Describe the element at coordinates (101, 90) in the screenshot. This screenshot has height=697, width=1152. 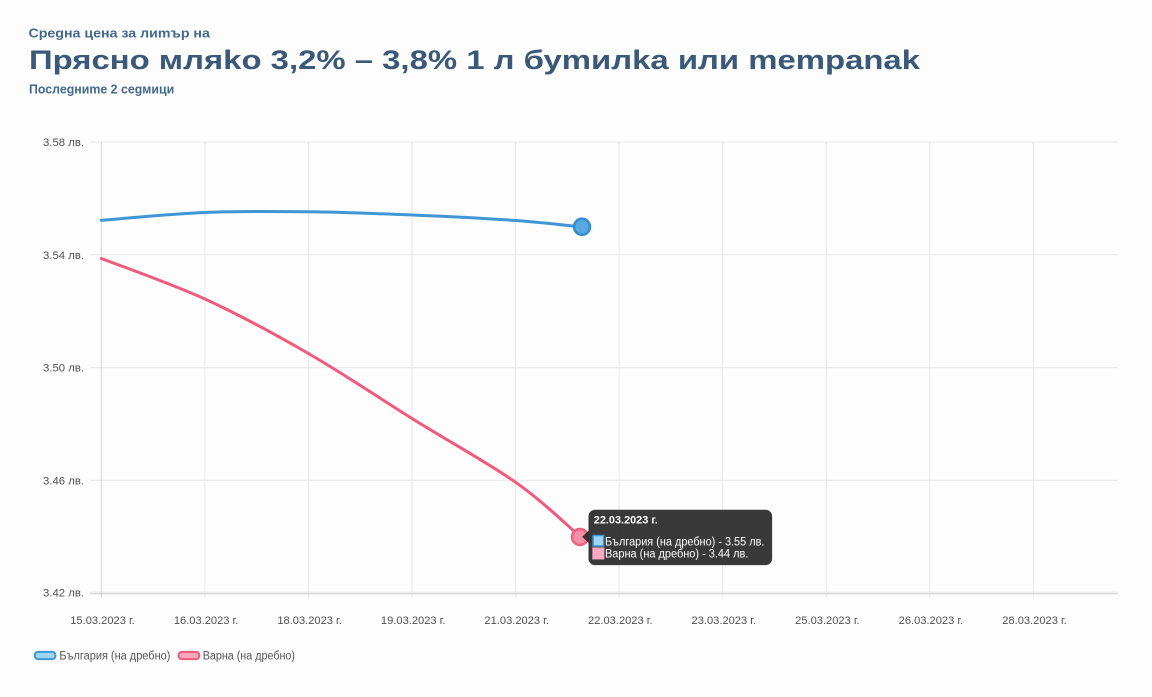
I see `svg-text: Послеgниmе 2 сеgмици` at that location.